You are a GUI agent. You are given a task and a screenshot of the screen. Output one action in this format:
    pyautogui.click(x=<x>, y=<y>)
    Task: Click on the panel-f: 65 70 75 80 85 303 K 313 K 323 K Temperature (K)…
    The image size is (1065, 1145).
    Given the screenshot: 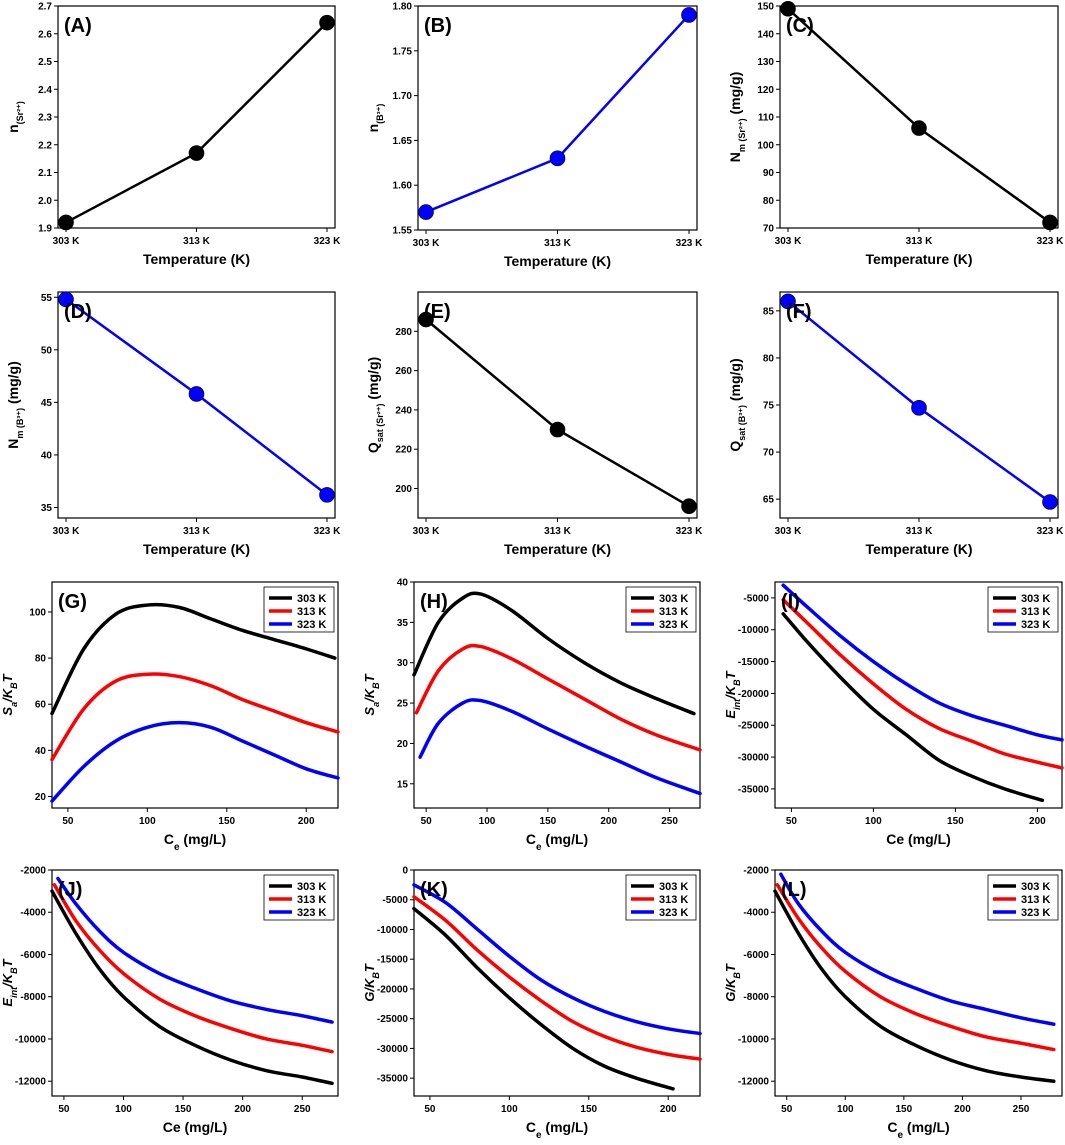 What is the action you would take?
    pyautogui.click(x=895, y=424)
    